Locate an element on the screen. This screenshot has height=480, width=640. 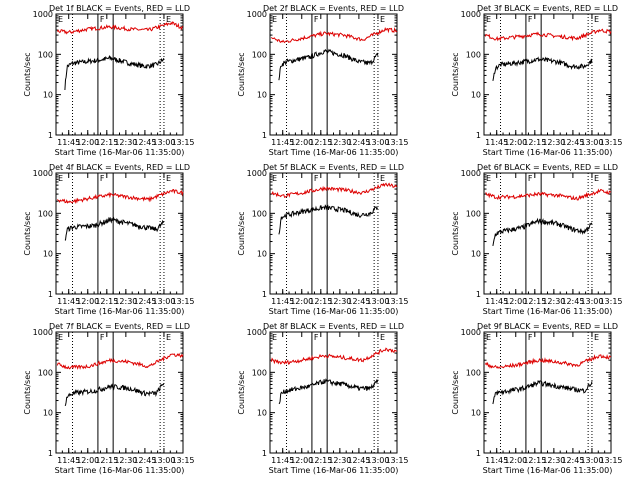
panel-title: Det 7f BLACK = Events, RED = LLD is located at coordinates (119, 326).